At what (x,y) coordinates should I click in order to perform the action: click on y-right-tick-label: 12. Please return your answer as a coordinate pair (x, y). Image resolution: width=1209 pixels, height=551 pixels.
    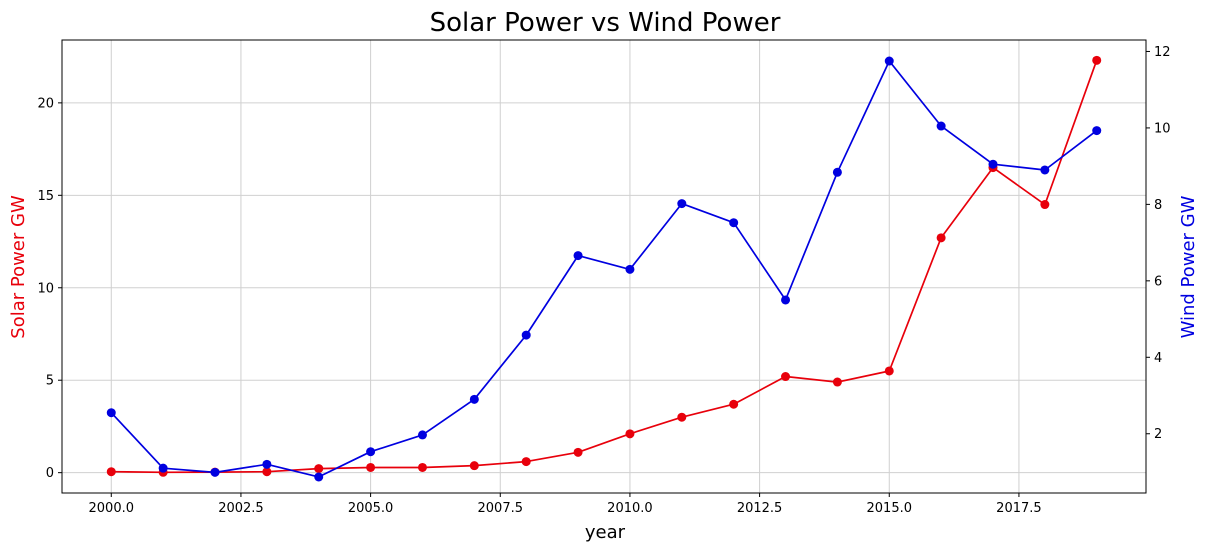
    Looking at the image, I should click on (1162, 52).